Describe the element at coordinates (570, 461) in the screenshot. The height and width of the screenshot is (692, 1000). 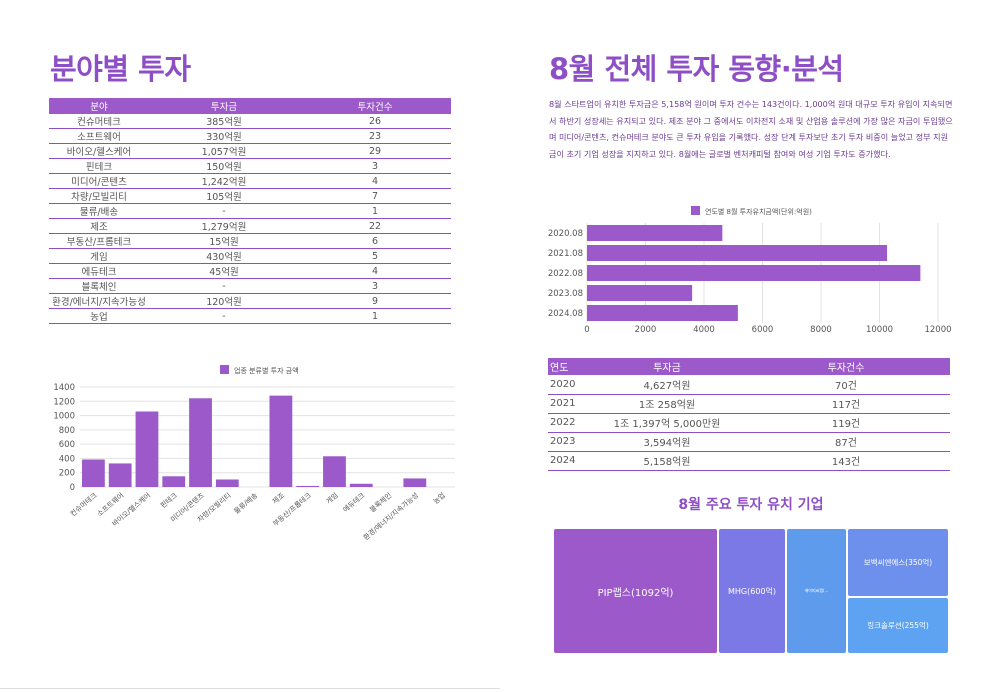
I see `year-cell: 2024` at that location.